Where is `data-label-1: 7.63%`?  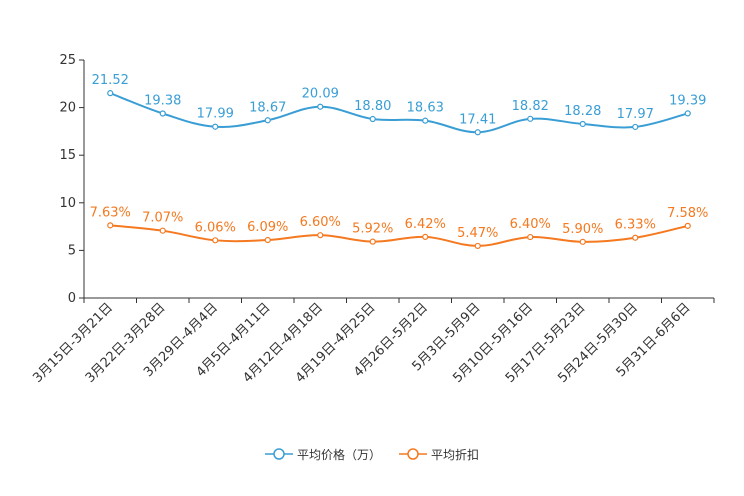
data-label-1: 7.63% is located at coordinates (110, 212).